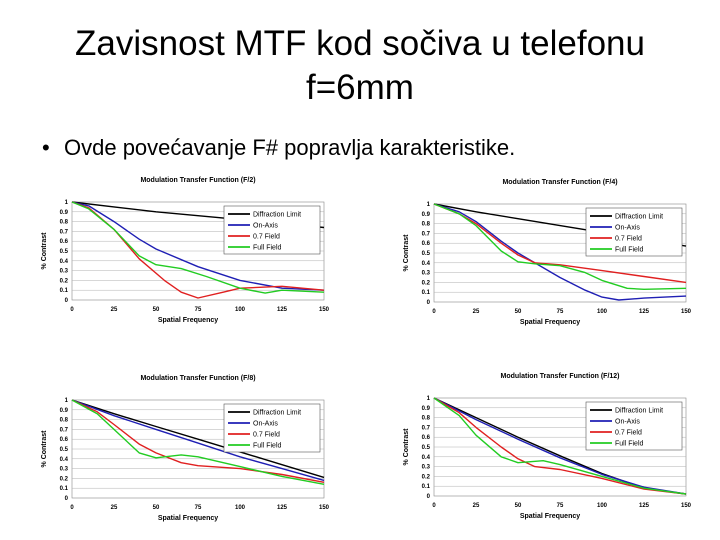 The height and width of the screenshot is (540, 720). What do you see at coordinates (560, 376) in the screenshot?
I see `chart-title: Modulation Transfer Function (F/12)` at bounding box center [560, 376].